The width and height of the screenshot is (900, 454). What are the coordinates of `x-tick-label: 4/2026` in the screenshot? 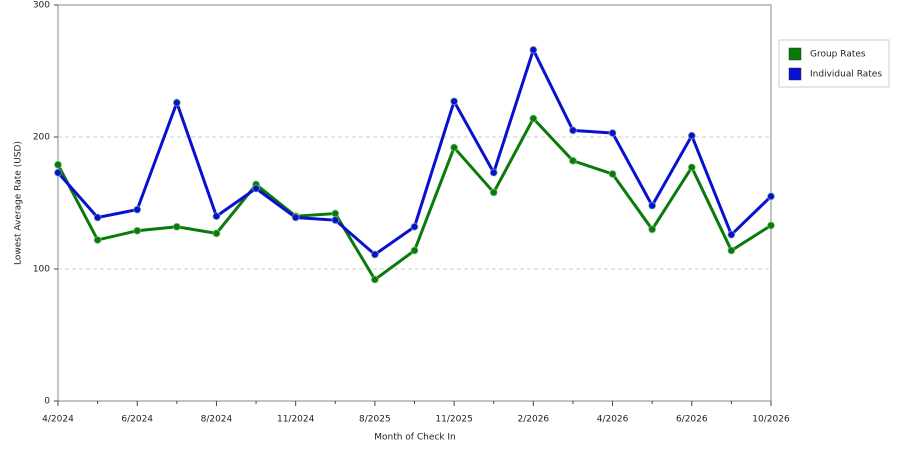 It's located at (613, 420).